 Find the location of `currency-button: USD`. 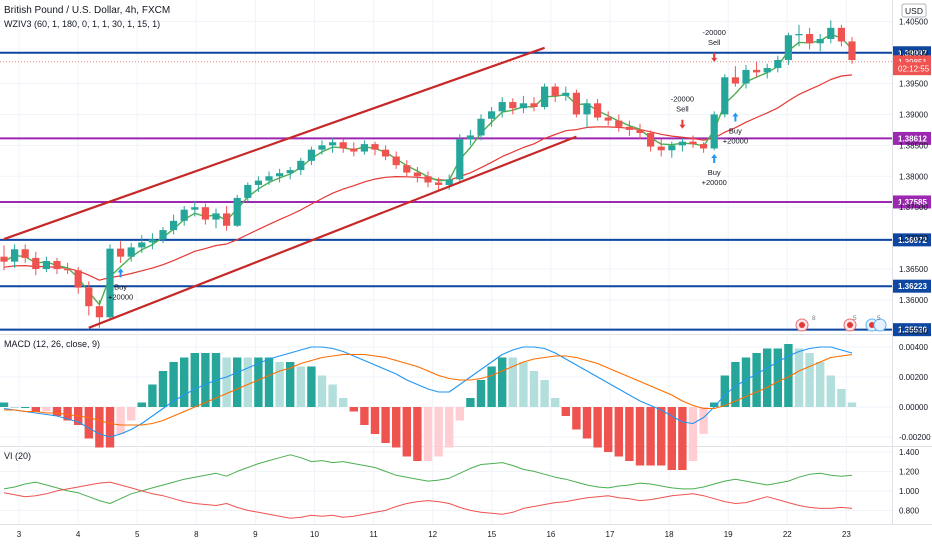

currency-button: USD is located at coordinates (914, 10).